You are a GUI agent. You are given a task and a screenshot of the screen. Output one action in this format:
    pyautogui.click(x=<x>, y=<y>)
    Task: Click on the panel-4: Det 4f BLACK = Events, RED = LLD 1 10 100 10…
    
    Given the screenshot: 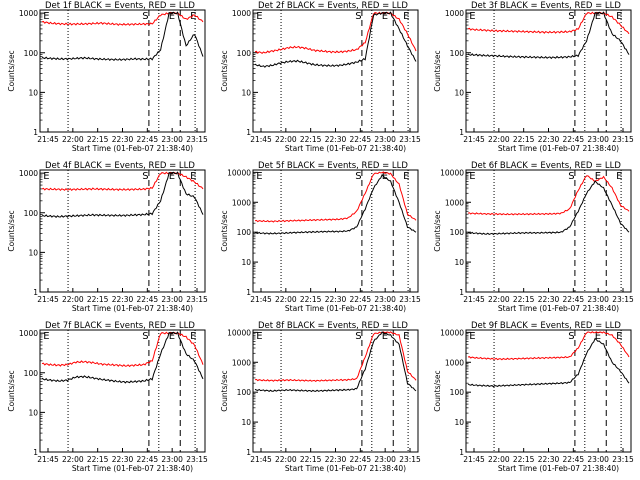 What is the action you would take?
    pyautogui.click(x=107, y=237)
    